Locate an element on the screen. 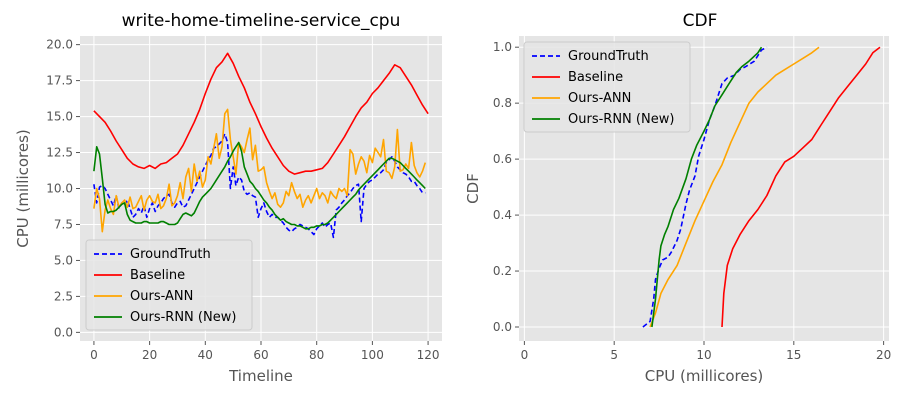  timeline-legend-label: GroundTruth is located at coordinates (170, 254).